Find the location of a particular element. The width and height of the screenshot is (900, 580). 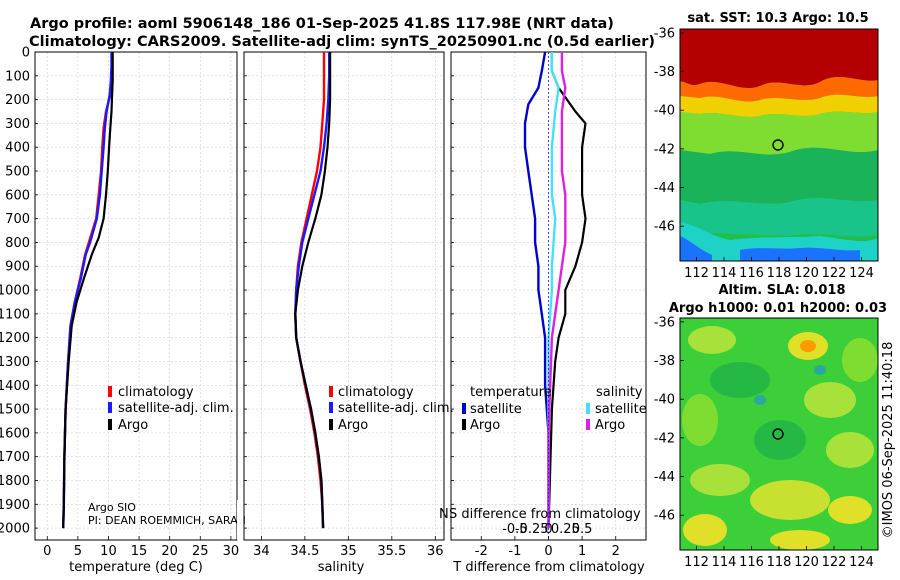

sal-xtick-35.5: 35.5 is located at coordinates (391, 551).